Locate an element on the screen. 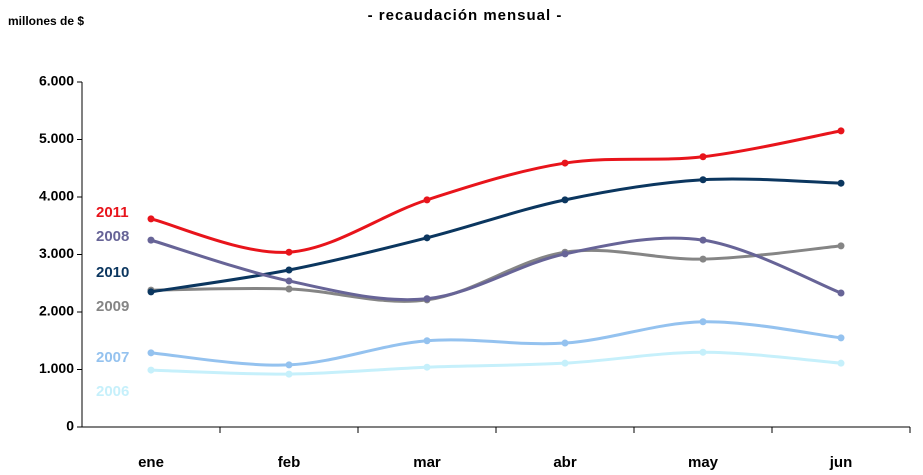  y-tick-label: 0 is located at coordinates (70, 426).